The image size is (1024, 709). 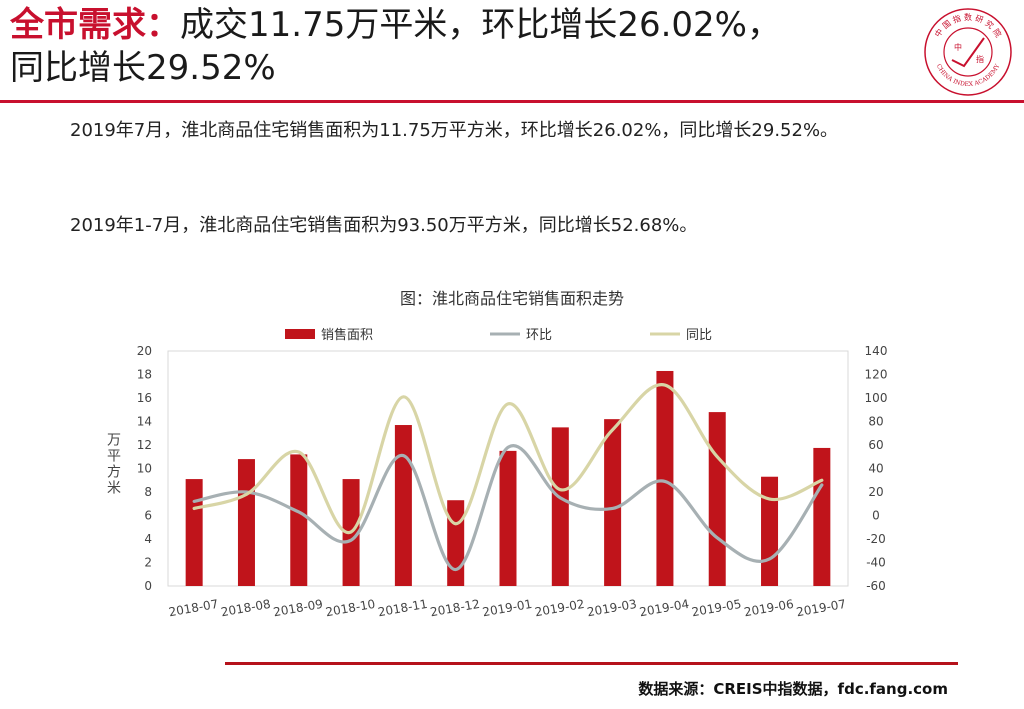 I want to click on x-tick-label: 2019-03, so click(x=612, y=608).